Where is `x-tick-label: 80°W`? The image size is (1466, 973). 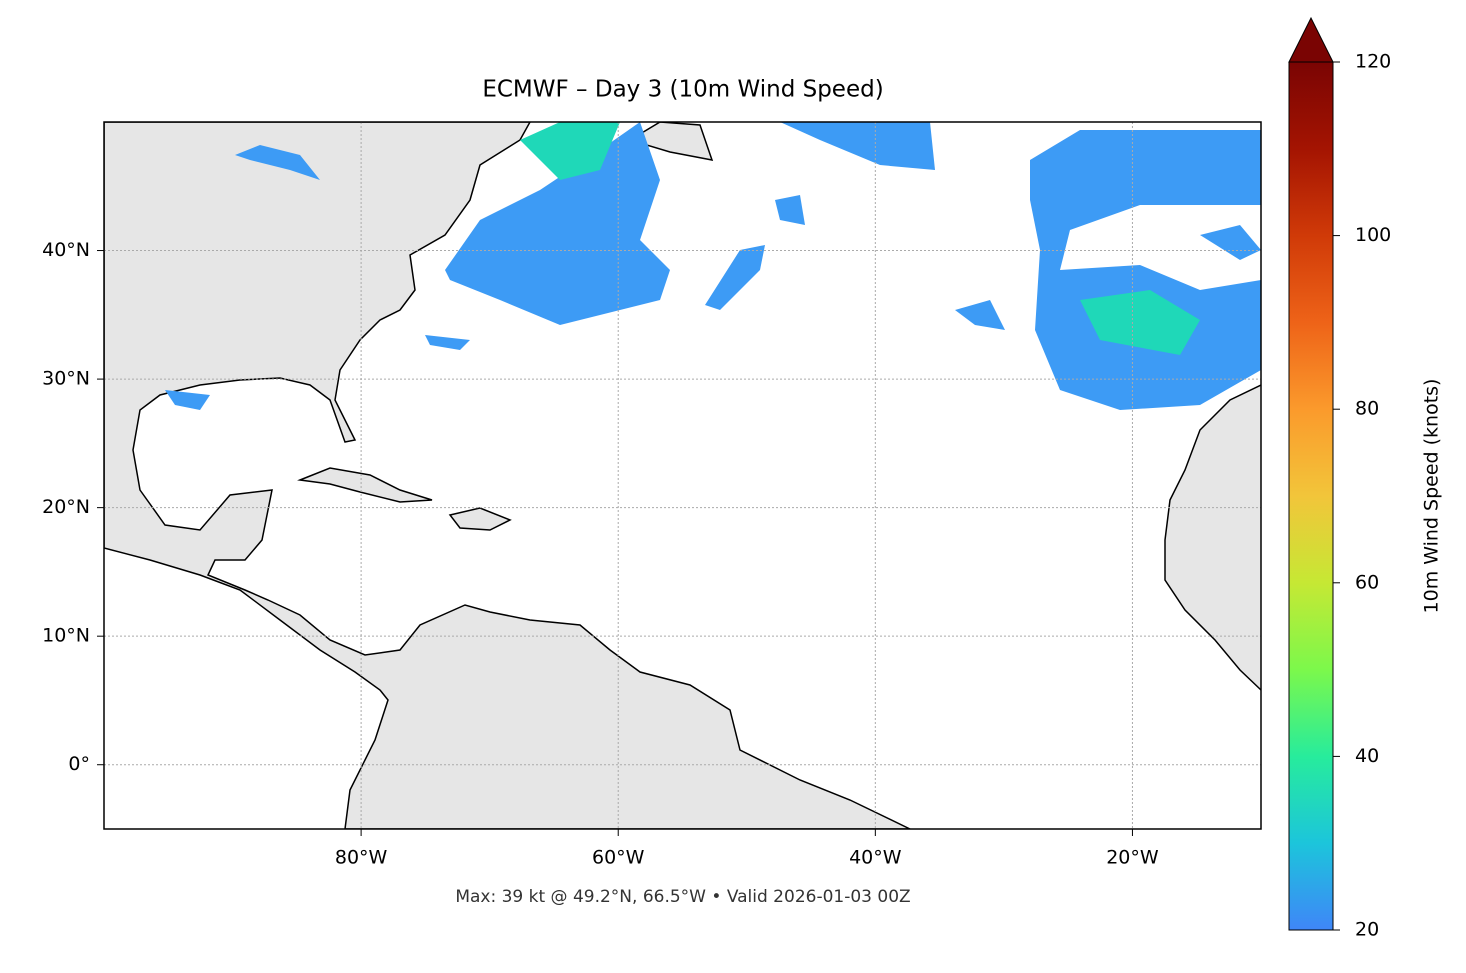
x-tick-label: 80°W is located at coordinates (361, 858).